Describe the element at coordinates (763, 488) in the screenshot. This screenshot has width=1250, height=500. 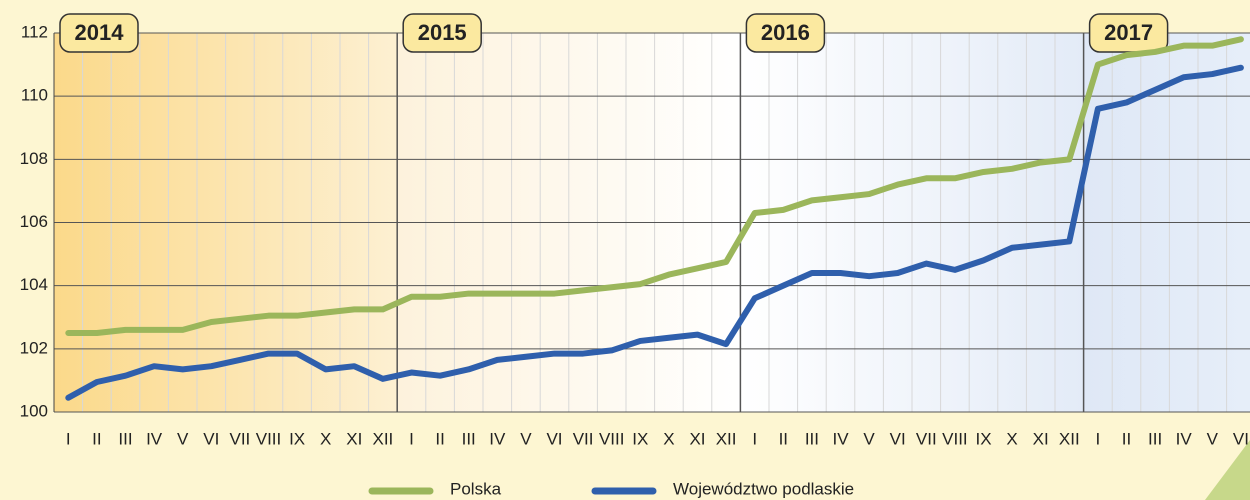
I see `legend-label: Województwo podlaskie` at that location.